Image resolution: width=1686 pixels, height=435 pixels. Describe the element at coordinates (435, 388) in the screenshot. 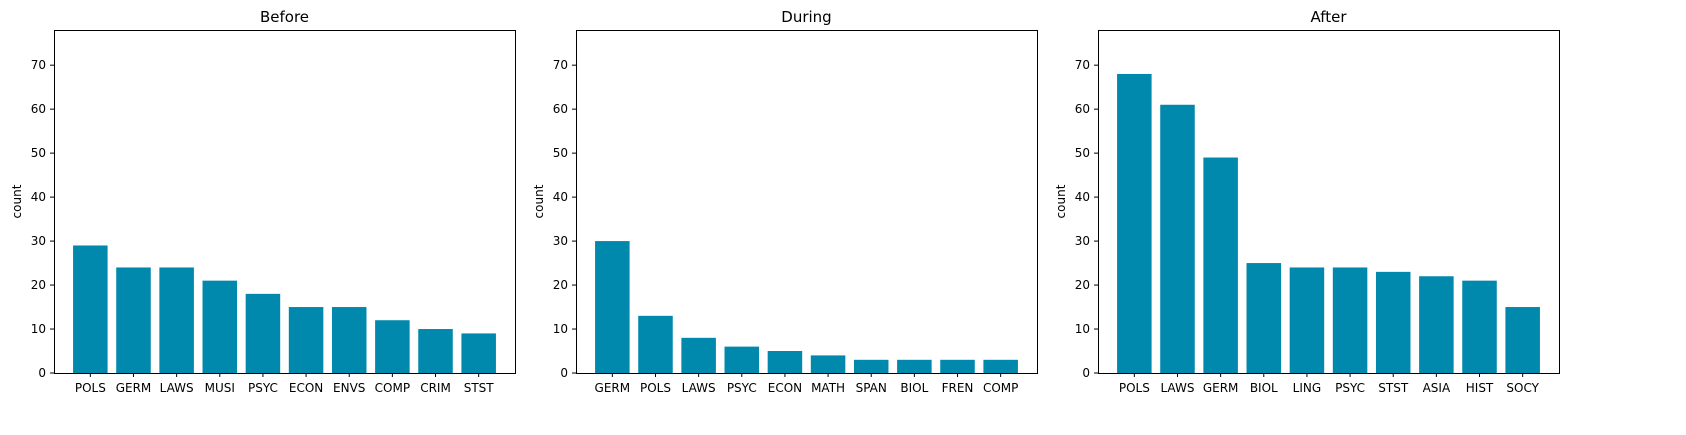

I see `x-tick-label: CRIM` at that location.